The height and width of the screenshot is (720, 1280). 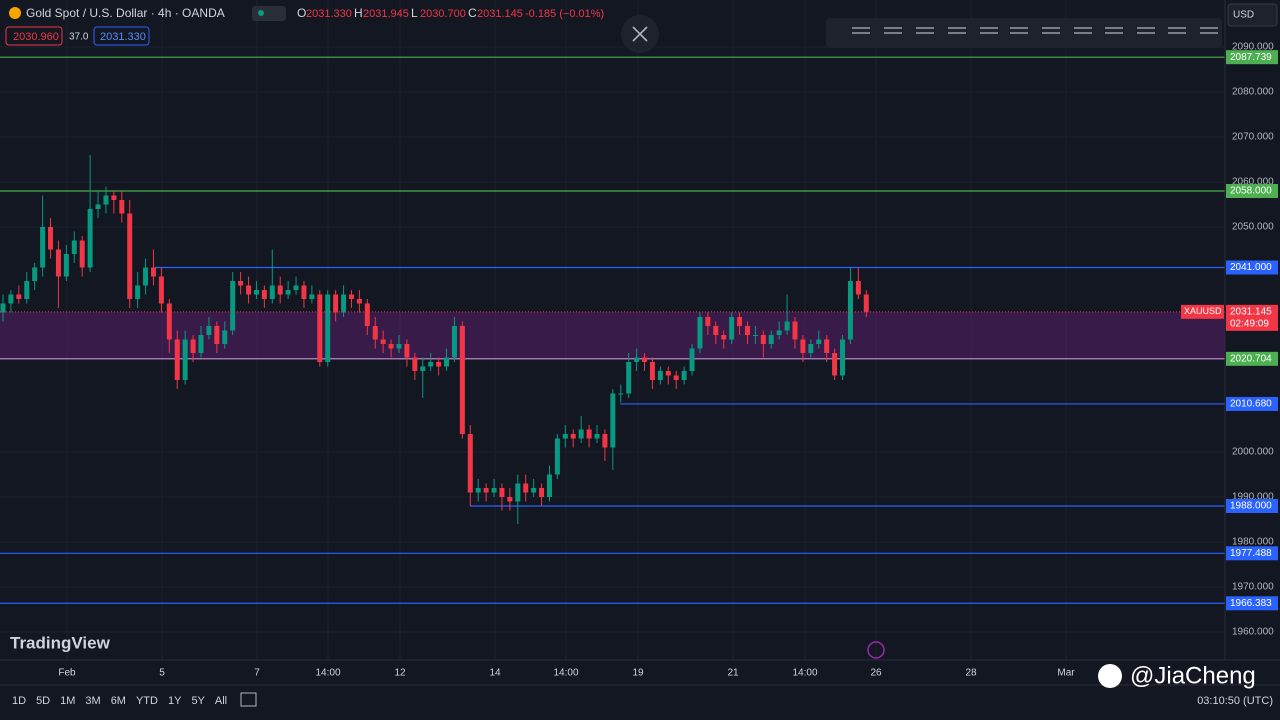 I want to click on y-tick-label: 2000.000, so click(x=1253, y=452).